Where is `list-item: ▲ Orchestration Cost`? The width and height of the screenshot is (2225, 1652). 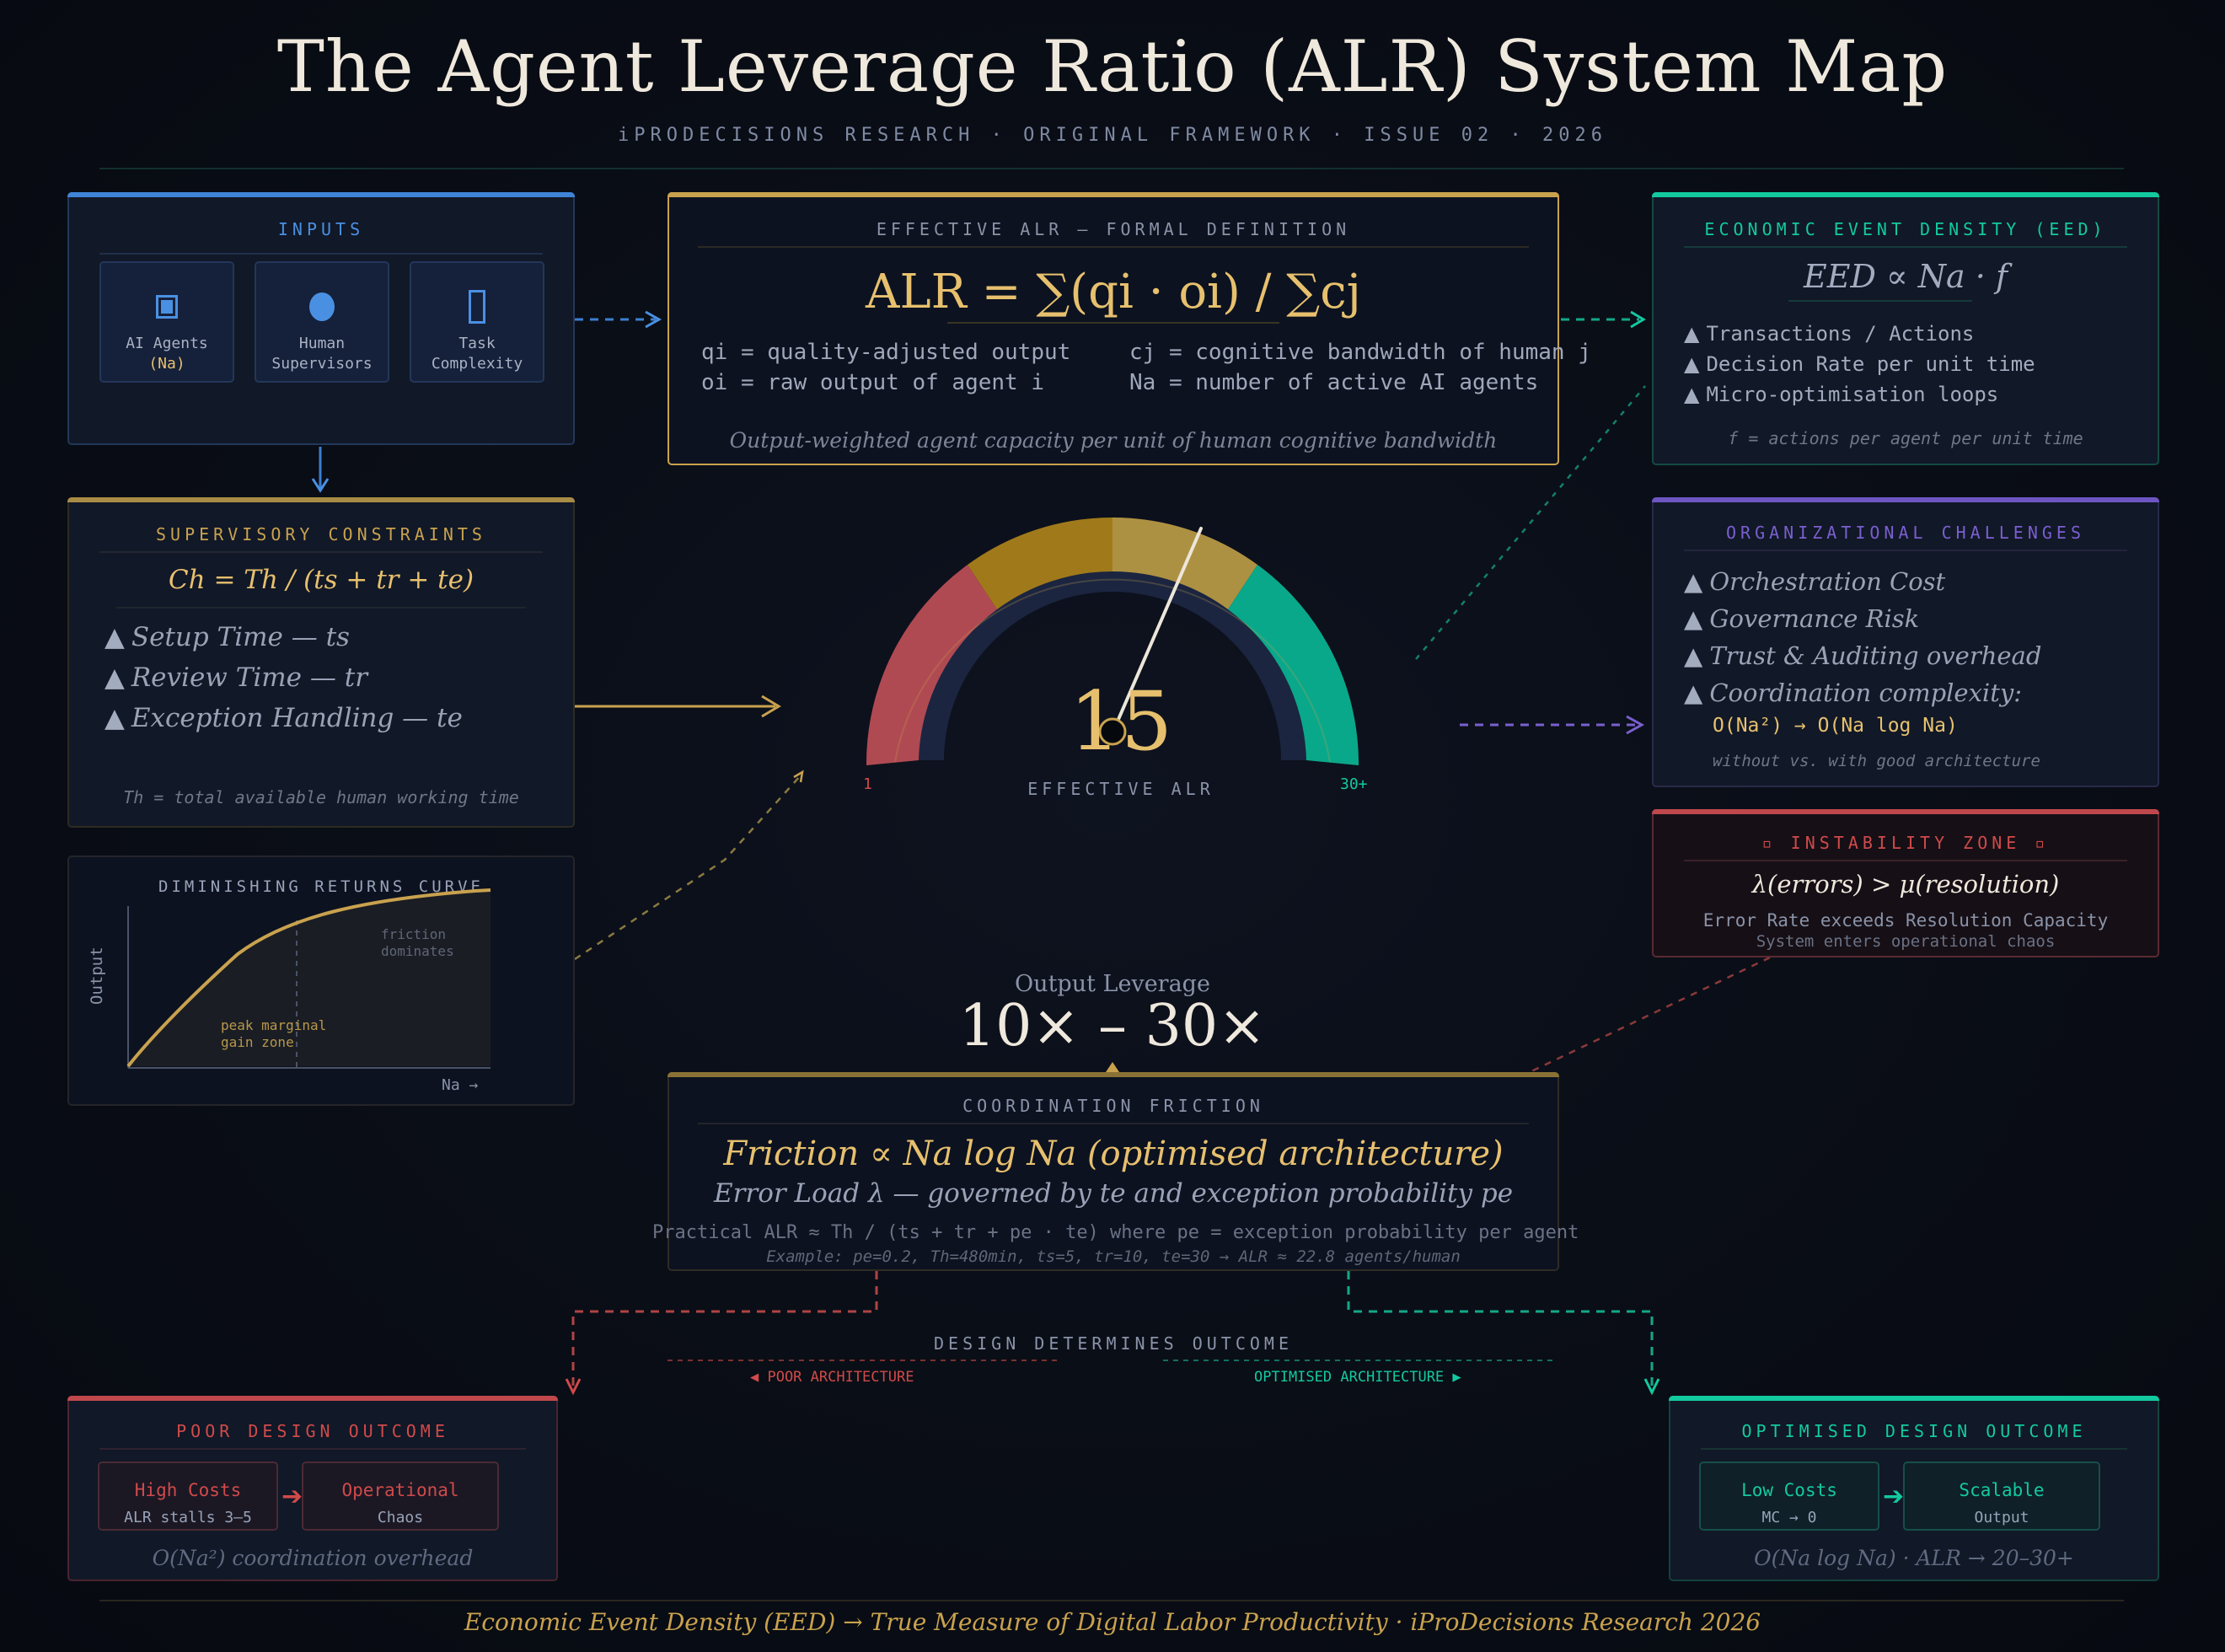
list-item: ▲ Orchestration Cost is located at coordinates (1815, 581).